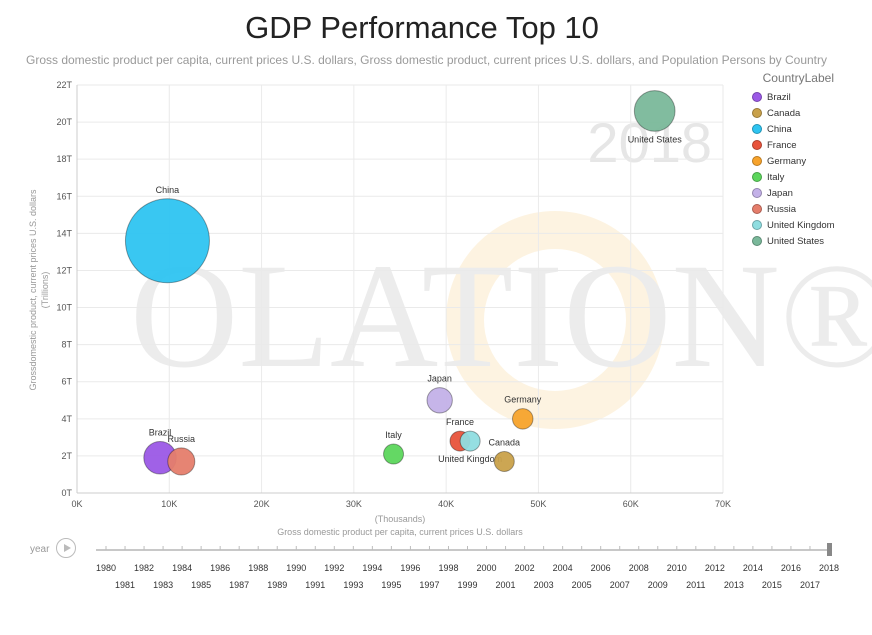 The height and width of the screenshot is (635, 872). I want to click on timeline-year-label: 2001, so click(506, 585).